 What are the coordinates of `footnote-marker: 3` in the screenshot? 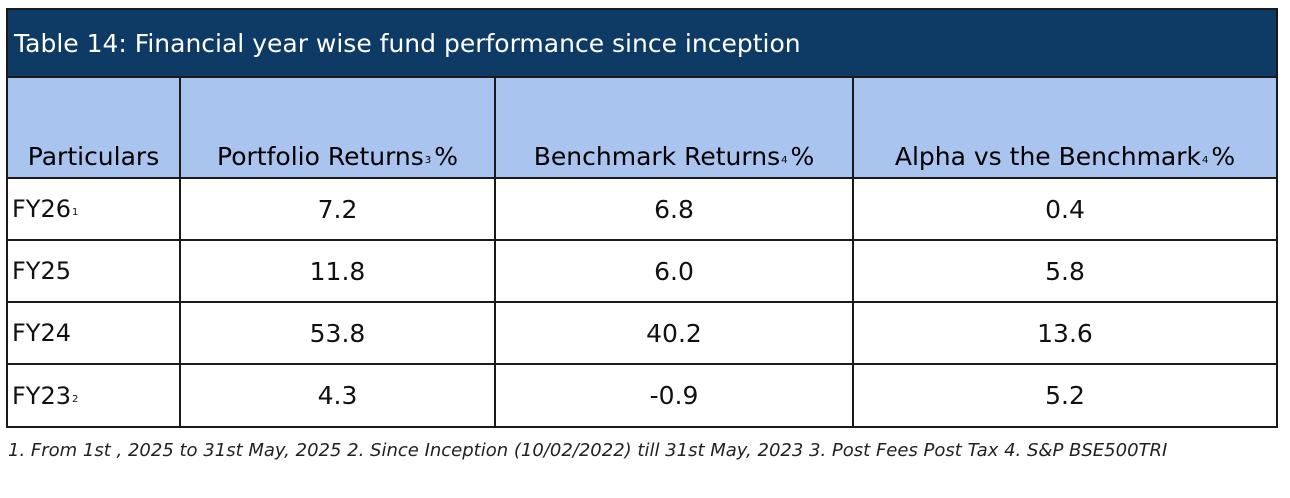 It's located at (428, 160).